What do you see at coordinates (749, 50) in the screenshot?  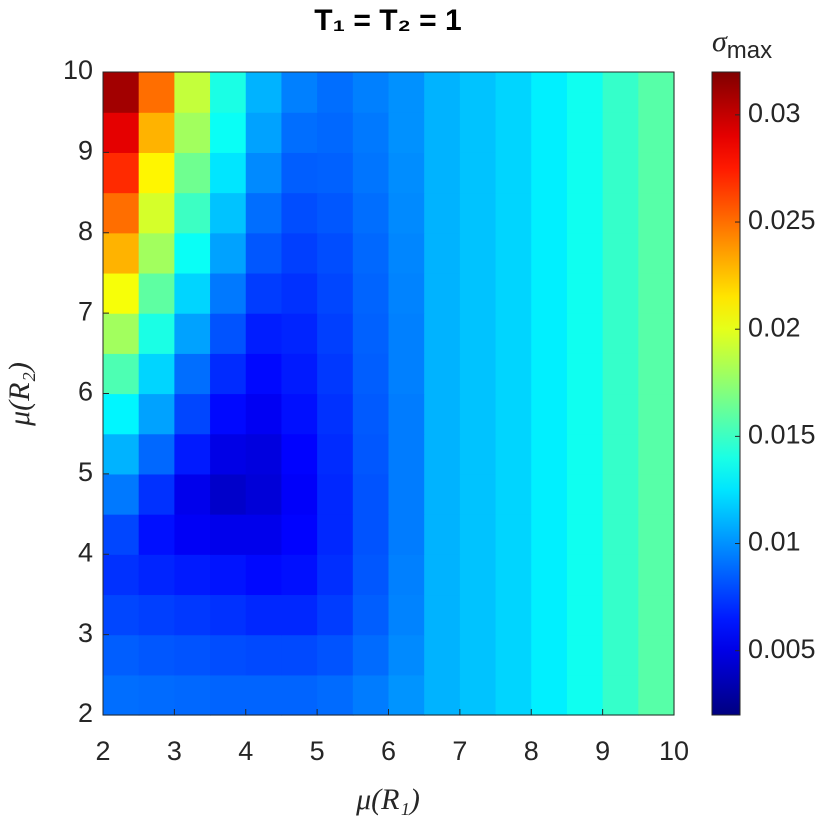 I see `colorbar-subscript: max` at bounding box center [749, 50].